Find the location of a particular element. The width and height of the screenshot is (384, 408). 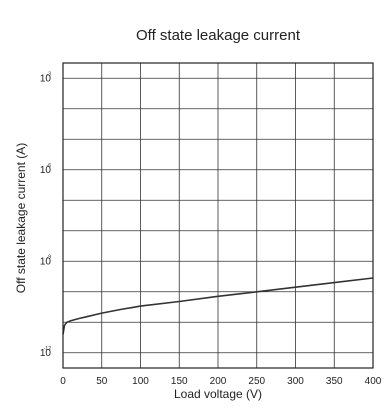

x-tick-label: 150 is located at coordinates (179, 381).